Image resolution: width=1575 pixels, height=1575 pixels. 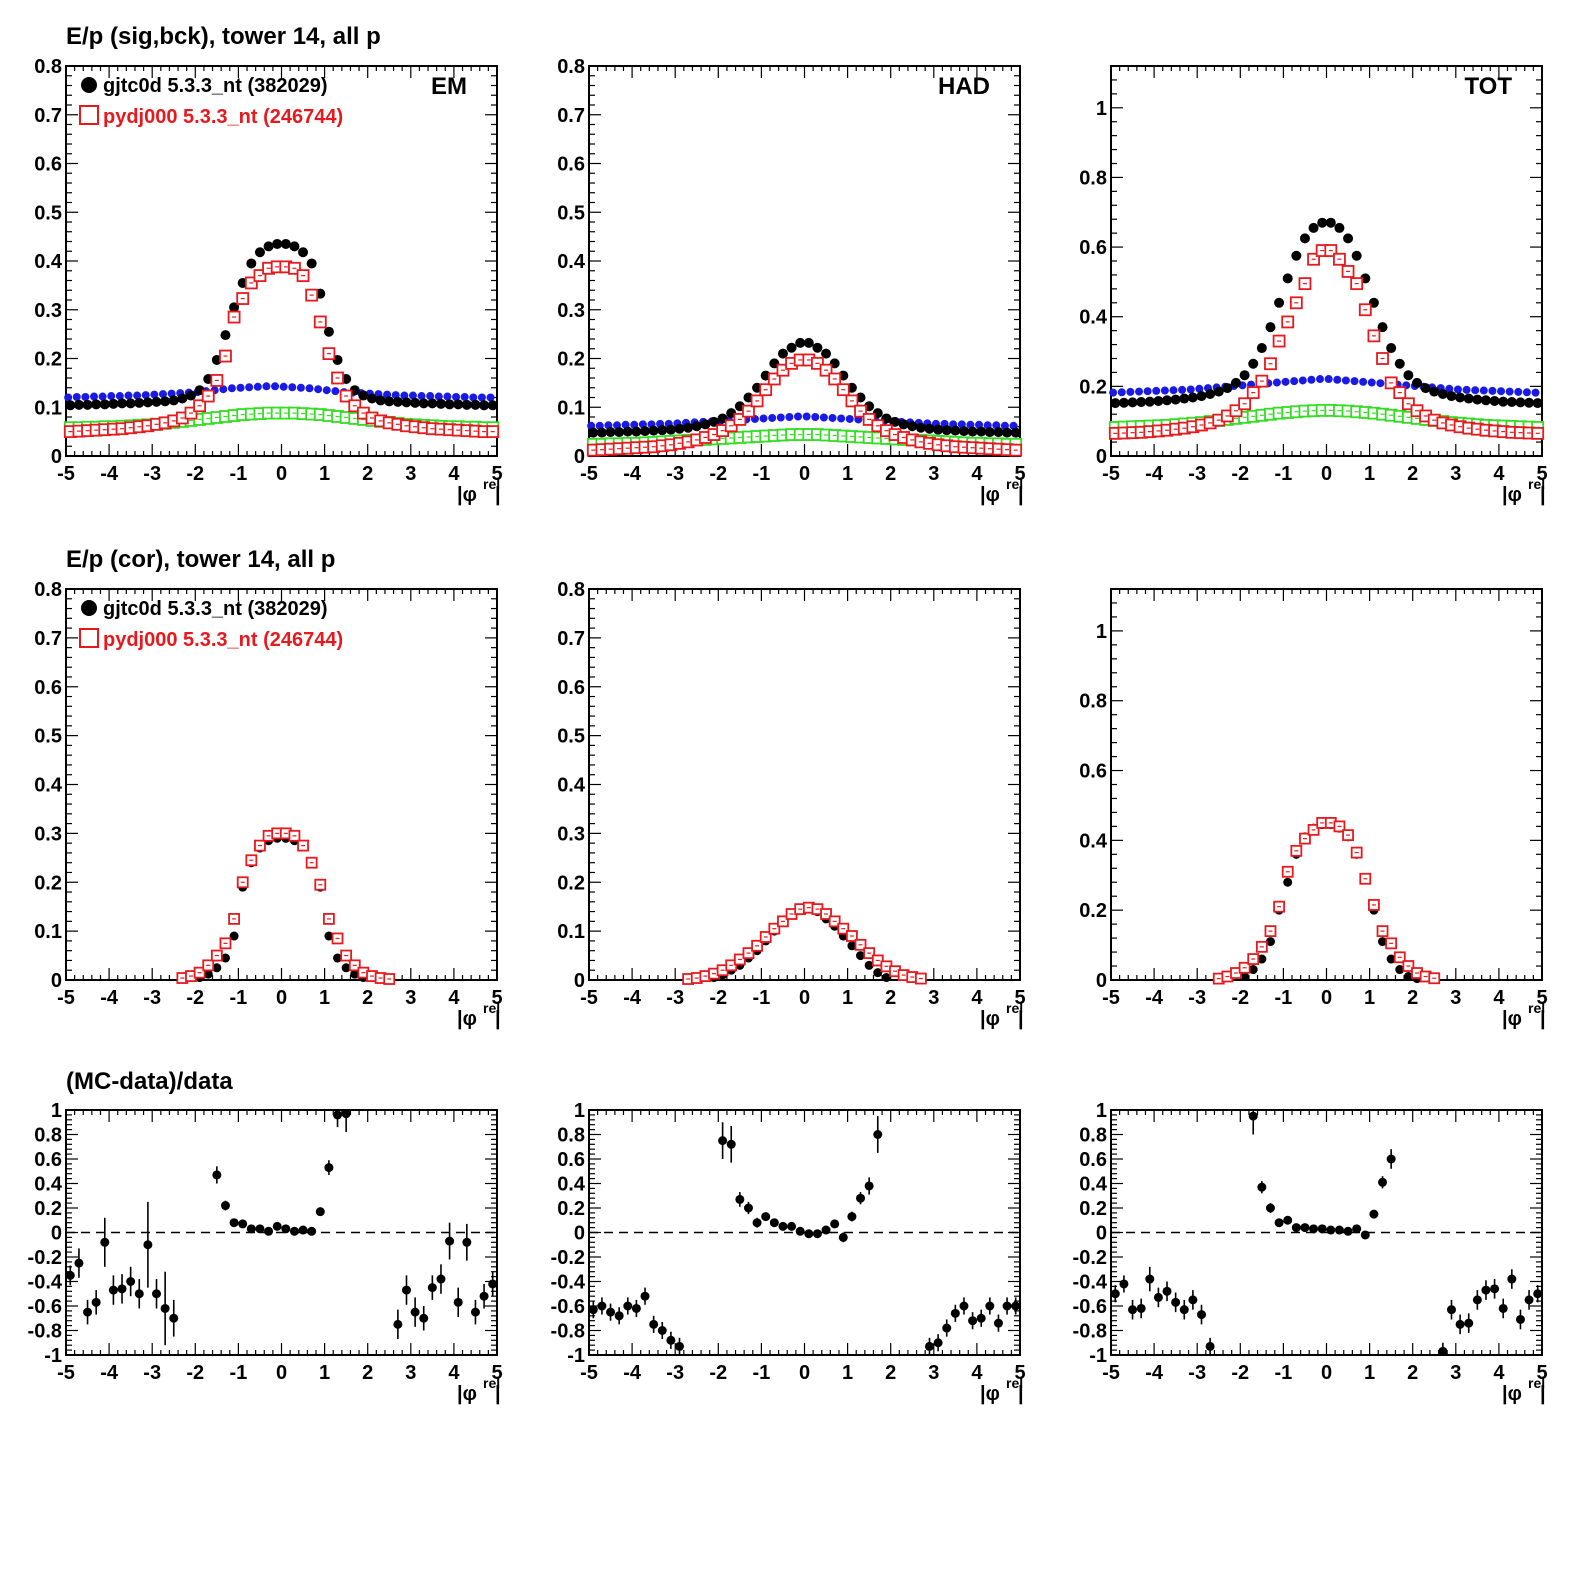 I want to click on series-cor-mc, so click(x=804, y=943).